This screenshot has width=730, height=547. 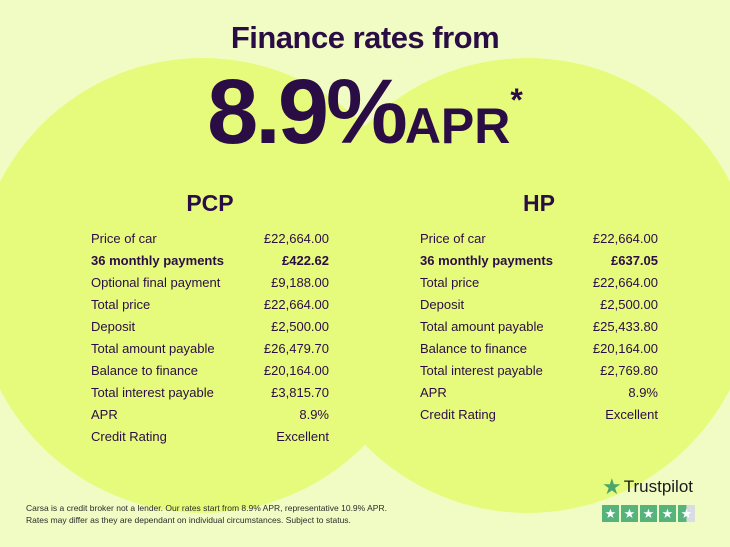 What do you see at coordinates (307, 112) in the screenshot?
I see `rate-value: 8.9%` at bounding box center [307, 112].